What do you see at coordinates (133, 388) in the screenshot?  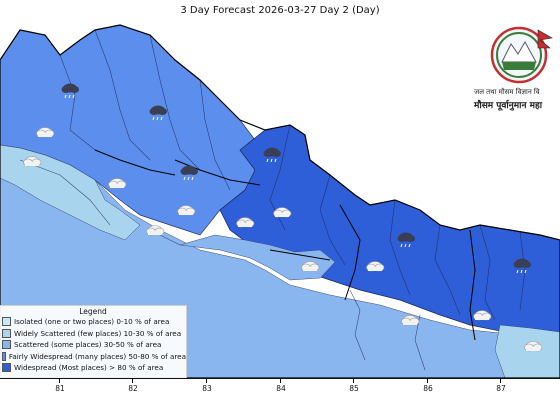 I see `x-tick-label: 82` at bounding box center [133, 388].